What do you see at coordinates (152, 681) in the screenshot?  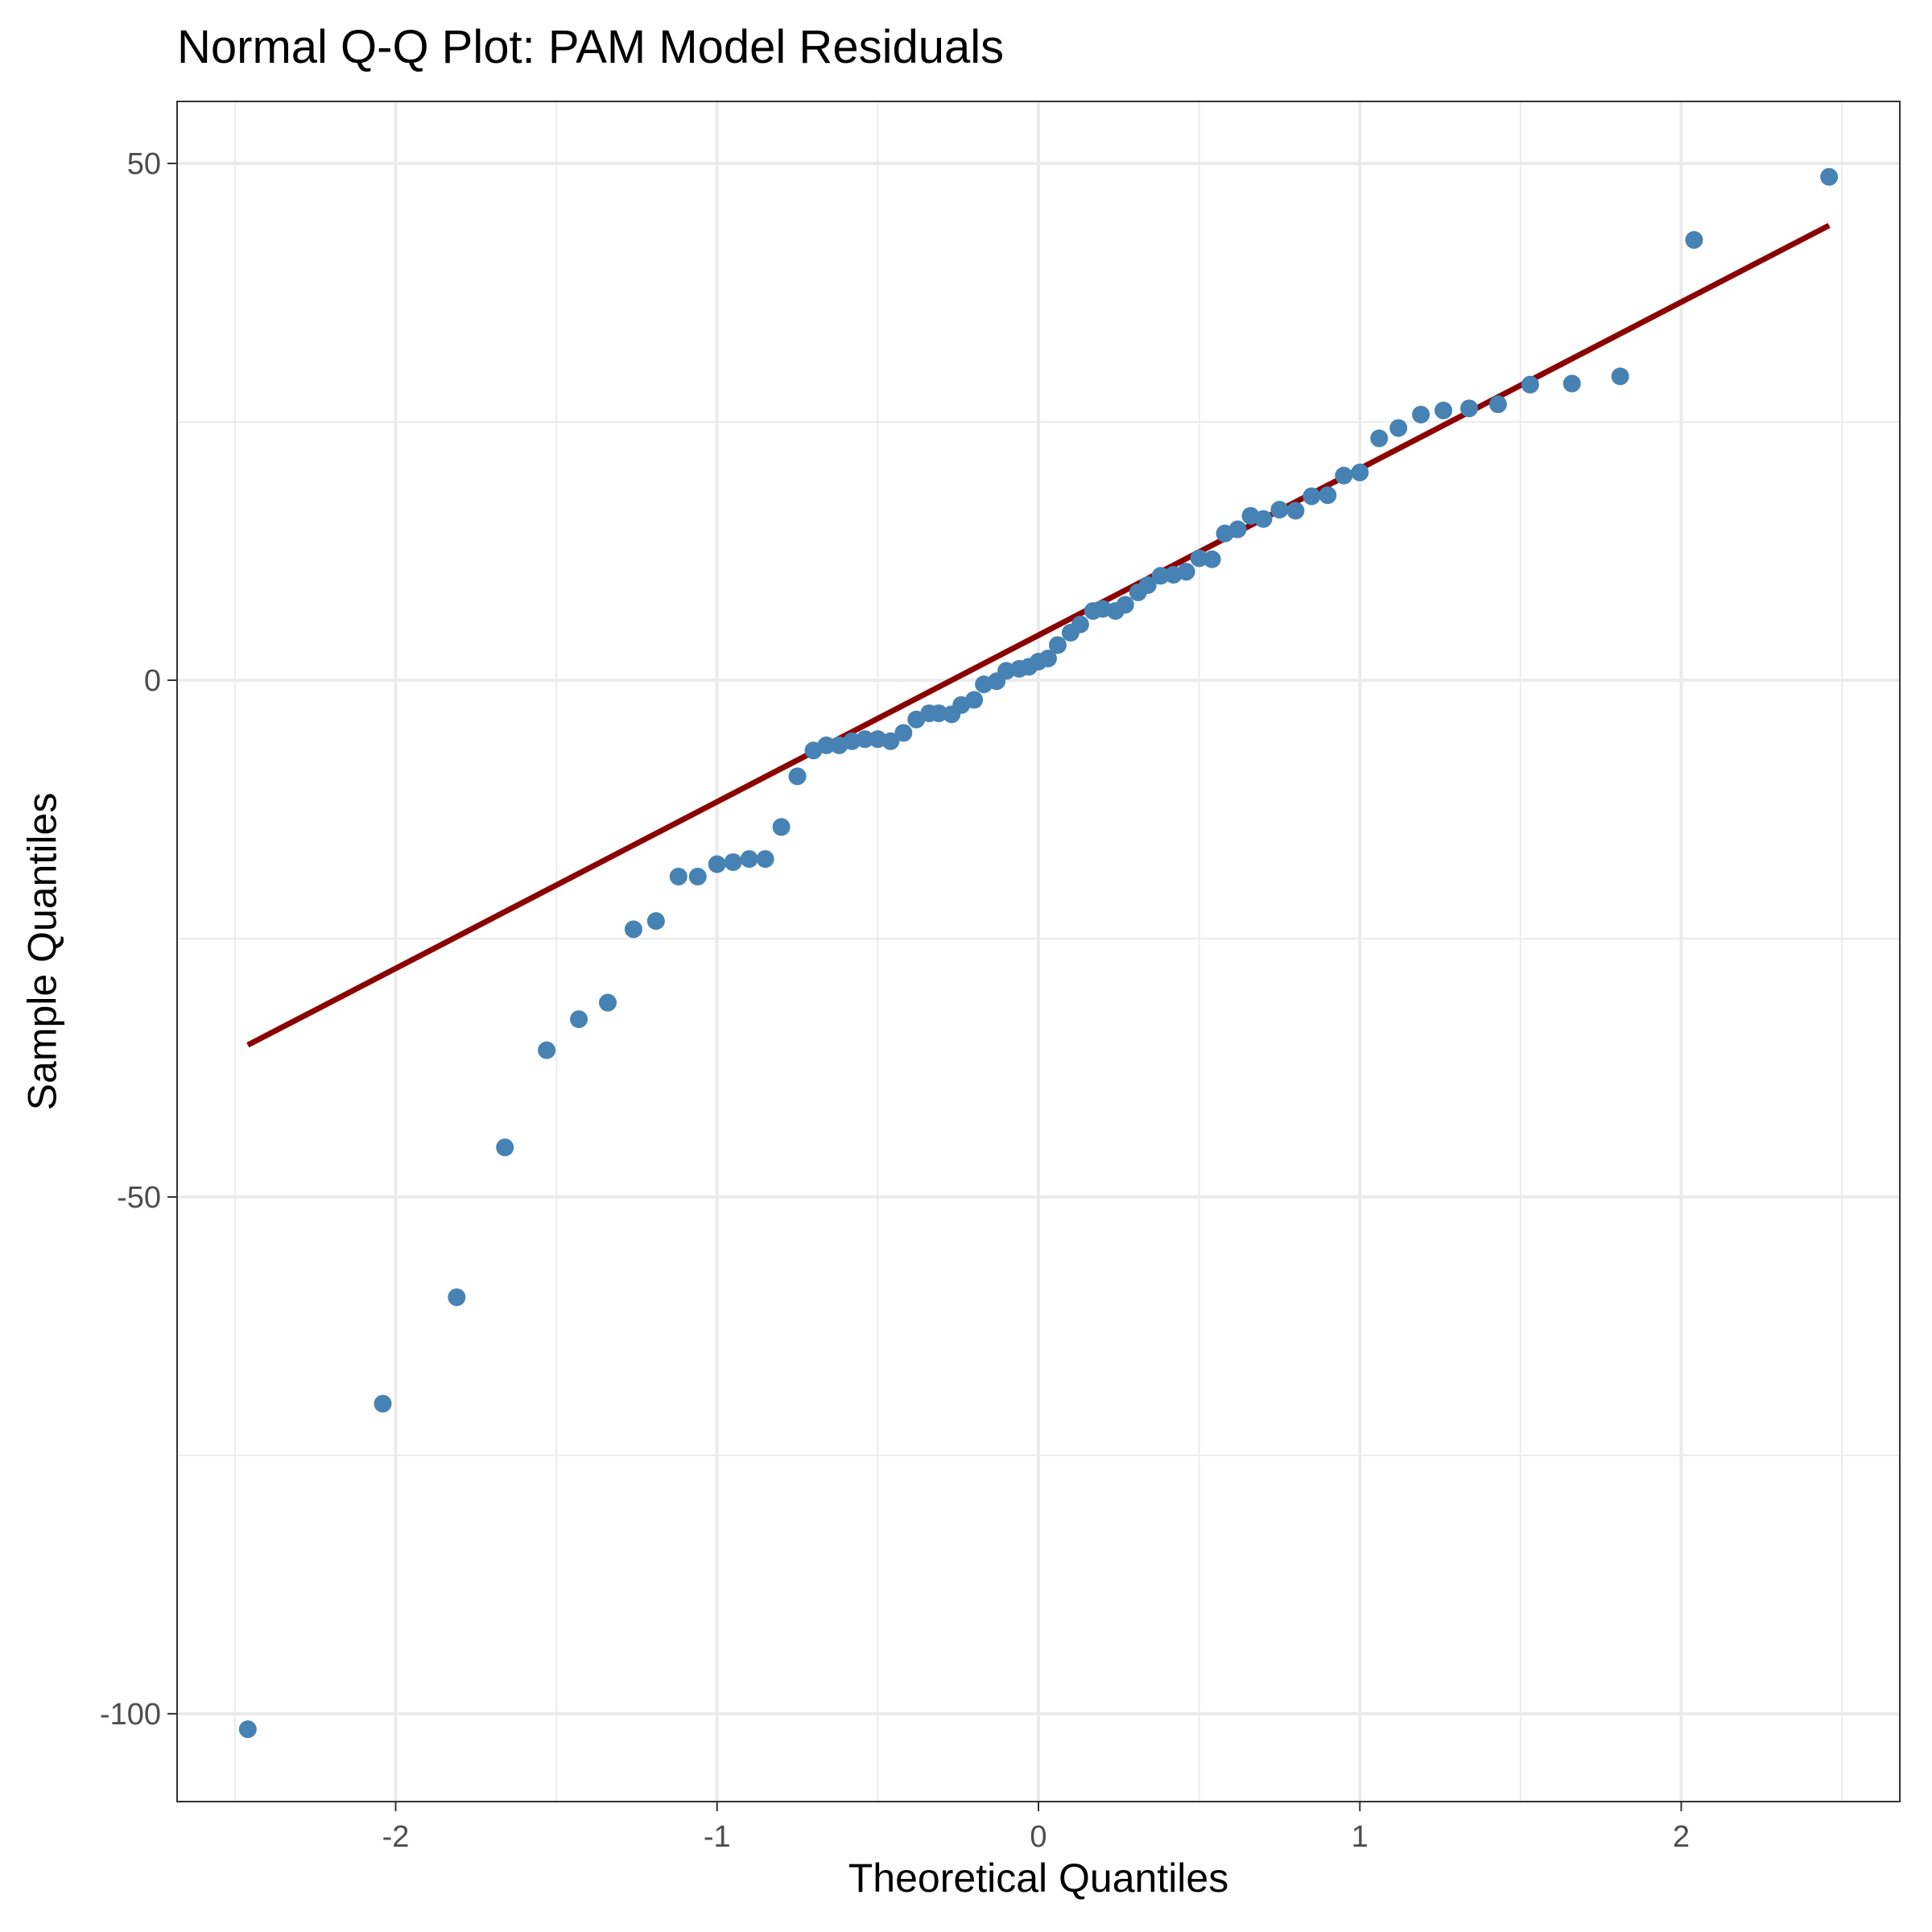 I see `y-tick-label: 0` at bounding box center [152, 681].